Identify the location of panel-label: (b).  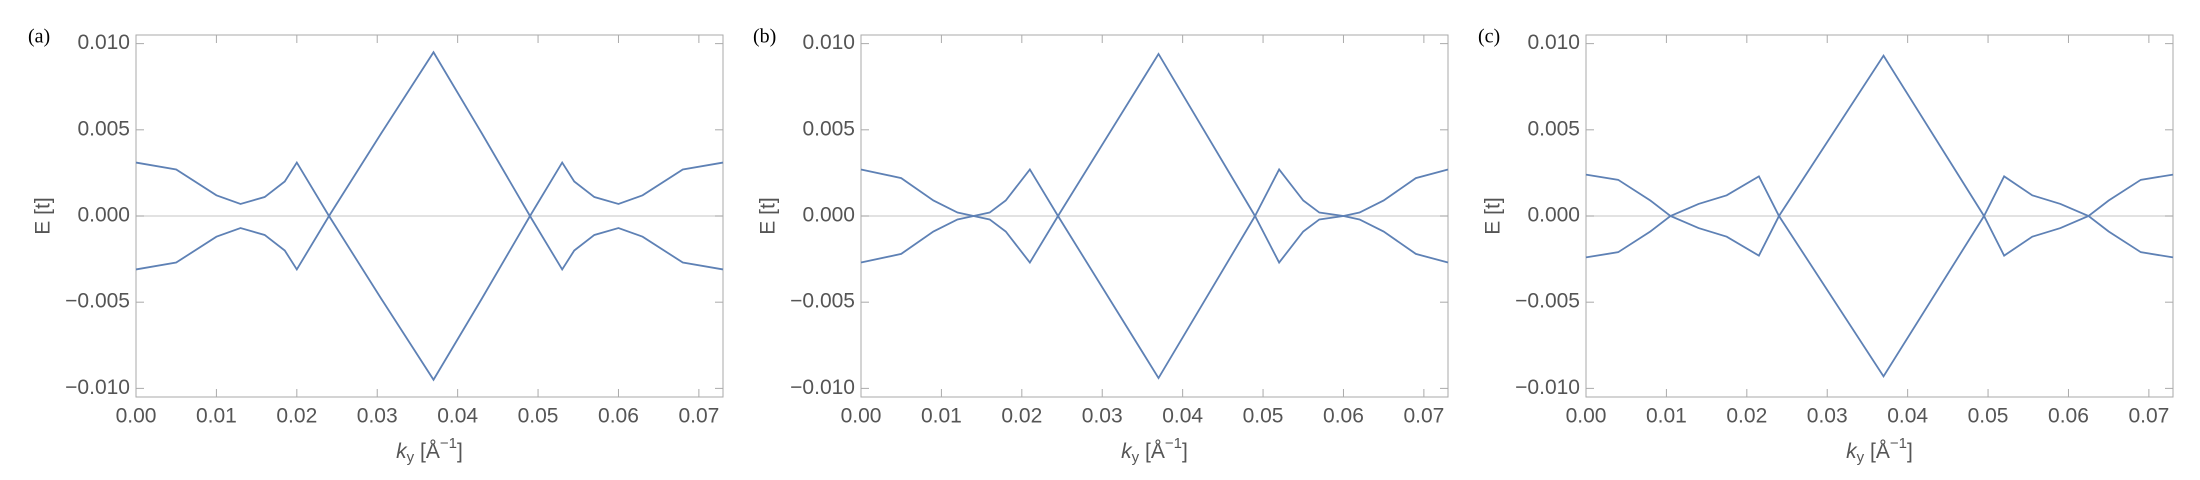
(764, 37).